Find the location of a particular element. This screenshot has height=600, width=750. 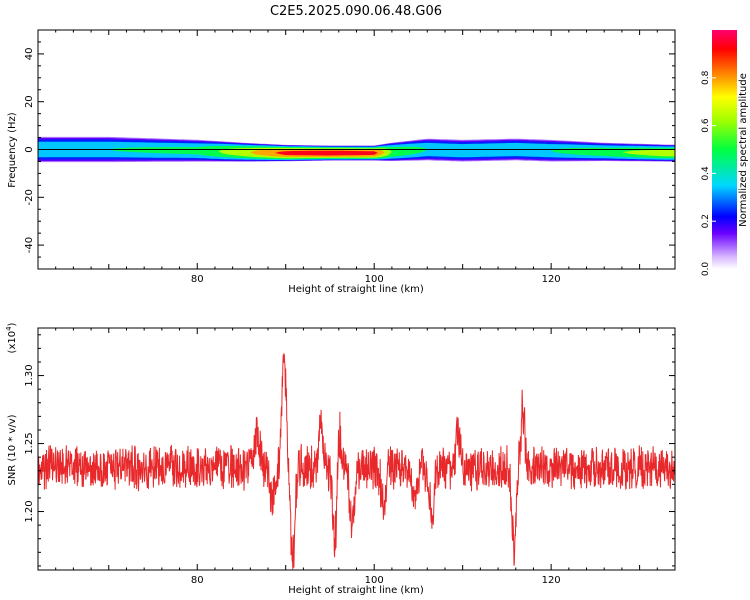

snr-y-label: SNR (10 * v/v) is located at coordinates (12, 449).